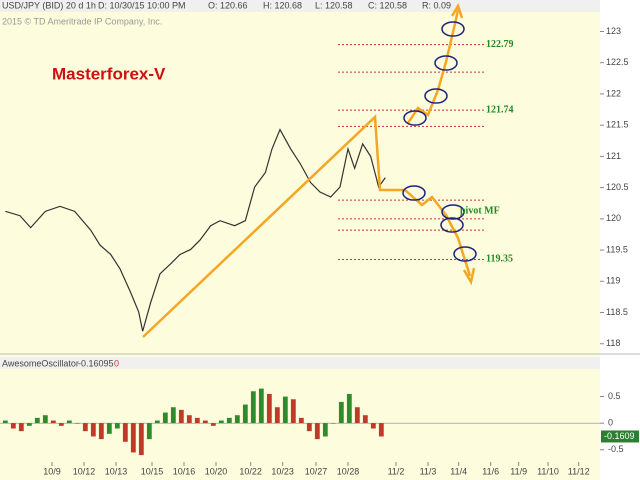 Image resolution: width=640 pixels, height=480 pixels. I want to click on y-tick-label: -0.5, so click(616, 449).